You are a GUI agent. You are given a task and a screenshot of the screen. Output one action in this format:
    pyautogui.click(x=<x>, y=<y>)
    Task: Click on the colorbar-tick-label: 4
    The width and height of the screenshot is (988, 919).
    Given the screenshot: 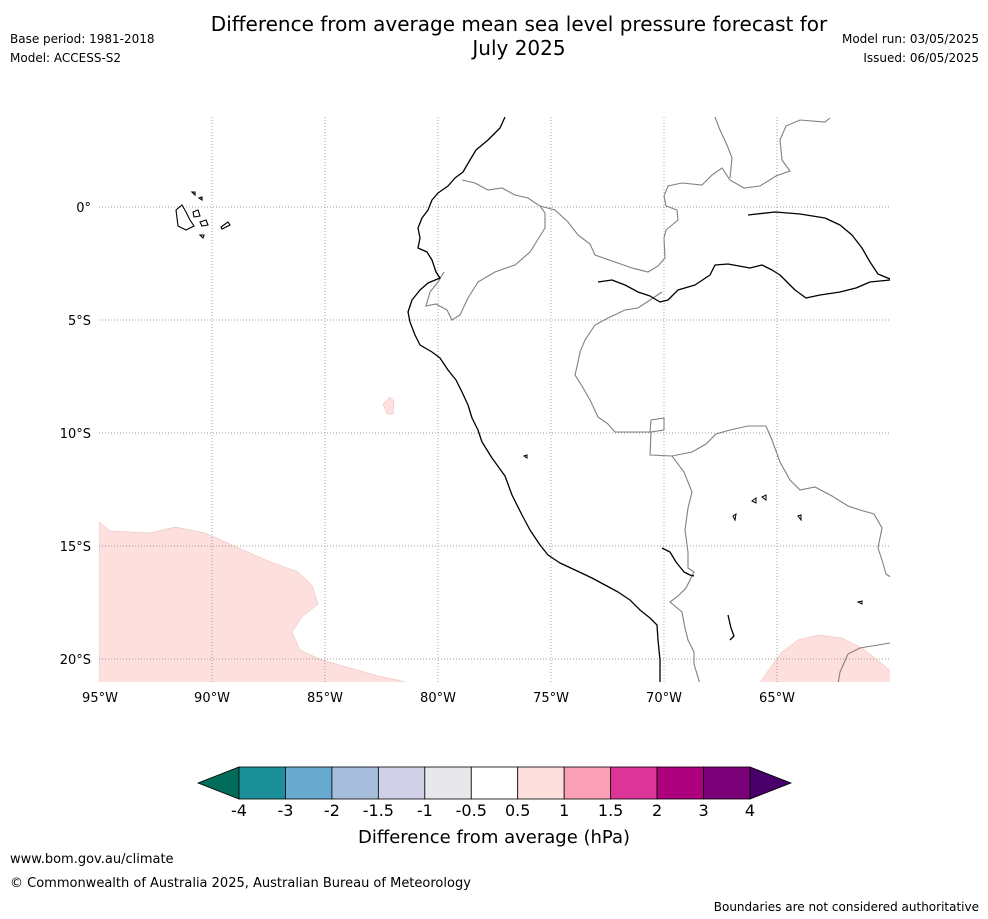 What is the action you would take?
    pyautogui.click(x=750, y=810)
    